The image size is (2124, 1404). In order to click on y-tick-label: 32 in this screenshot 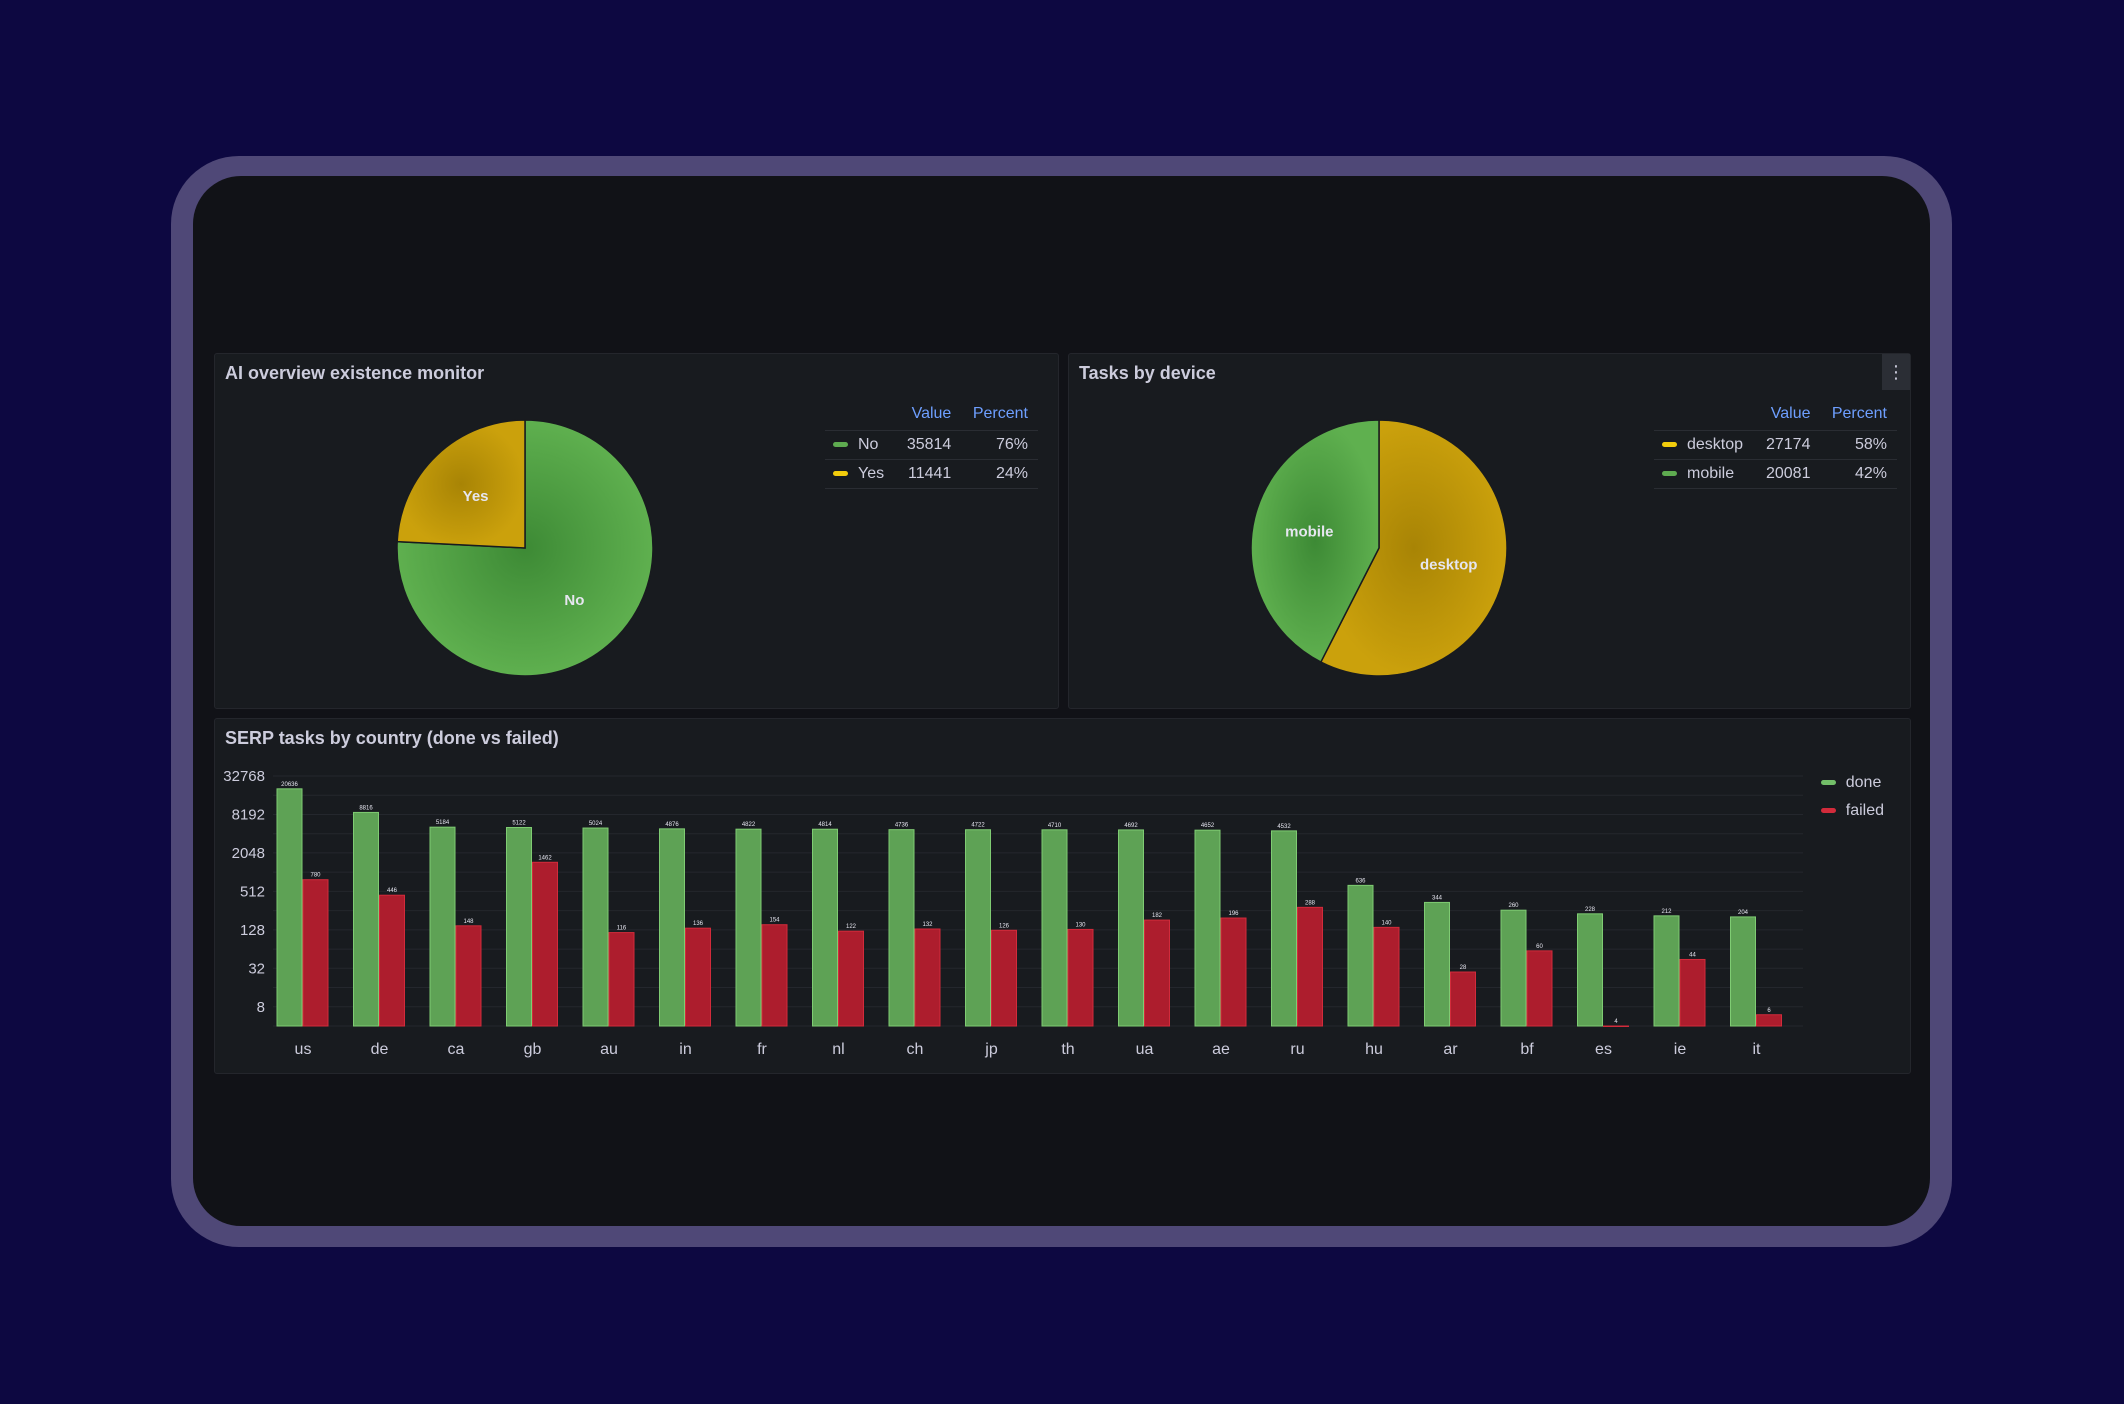, I will do `click(256, 968)`.